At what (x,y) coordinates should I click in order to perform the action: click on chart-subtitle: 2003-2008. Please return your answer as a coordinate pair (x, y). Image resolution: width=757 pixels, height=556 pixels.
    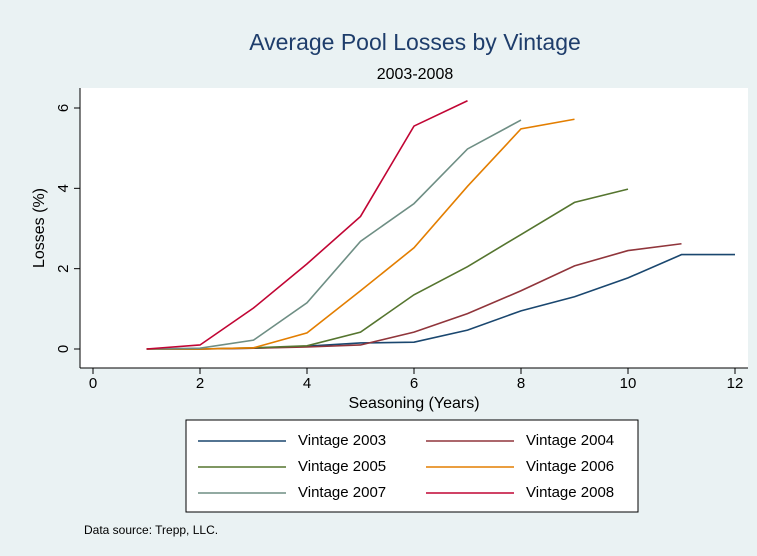
    Looking at the image, I should click on (415, 74).